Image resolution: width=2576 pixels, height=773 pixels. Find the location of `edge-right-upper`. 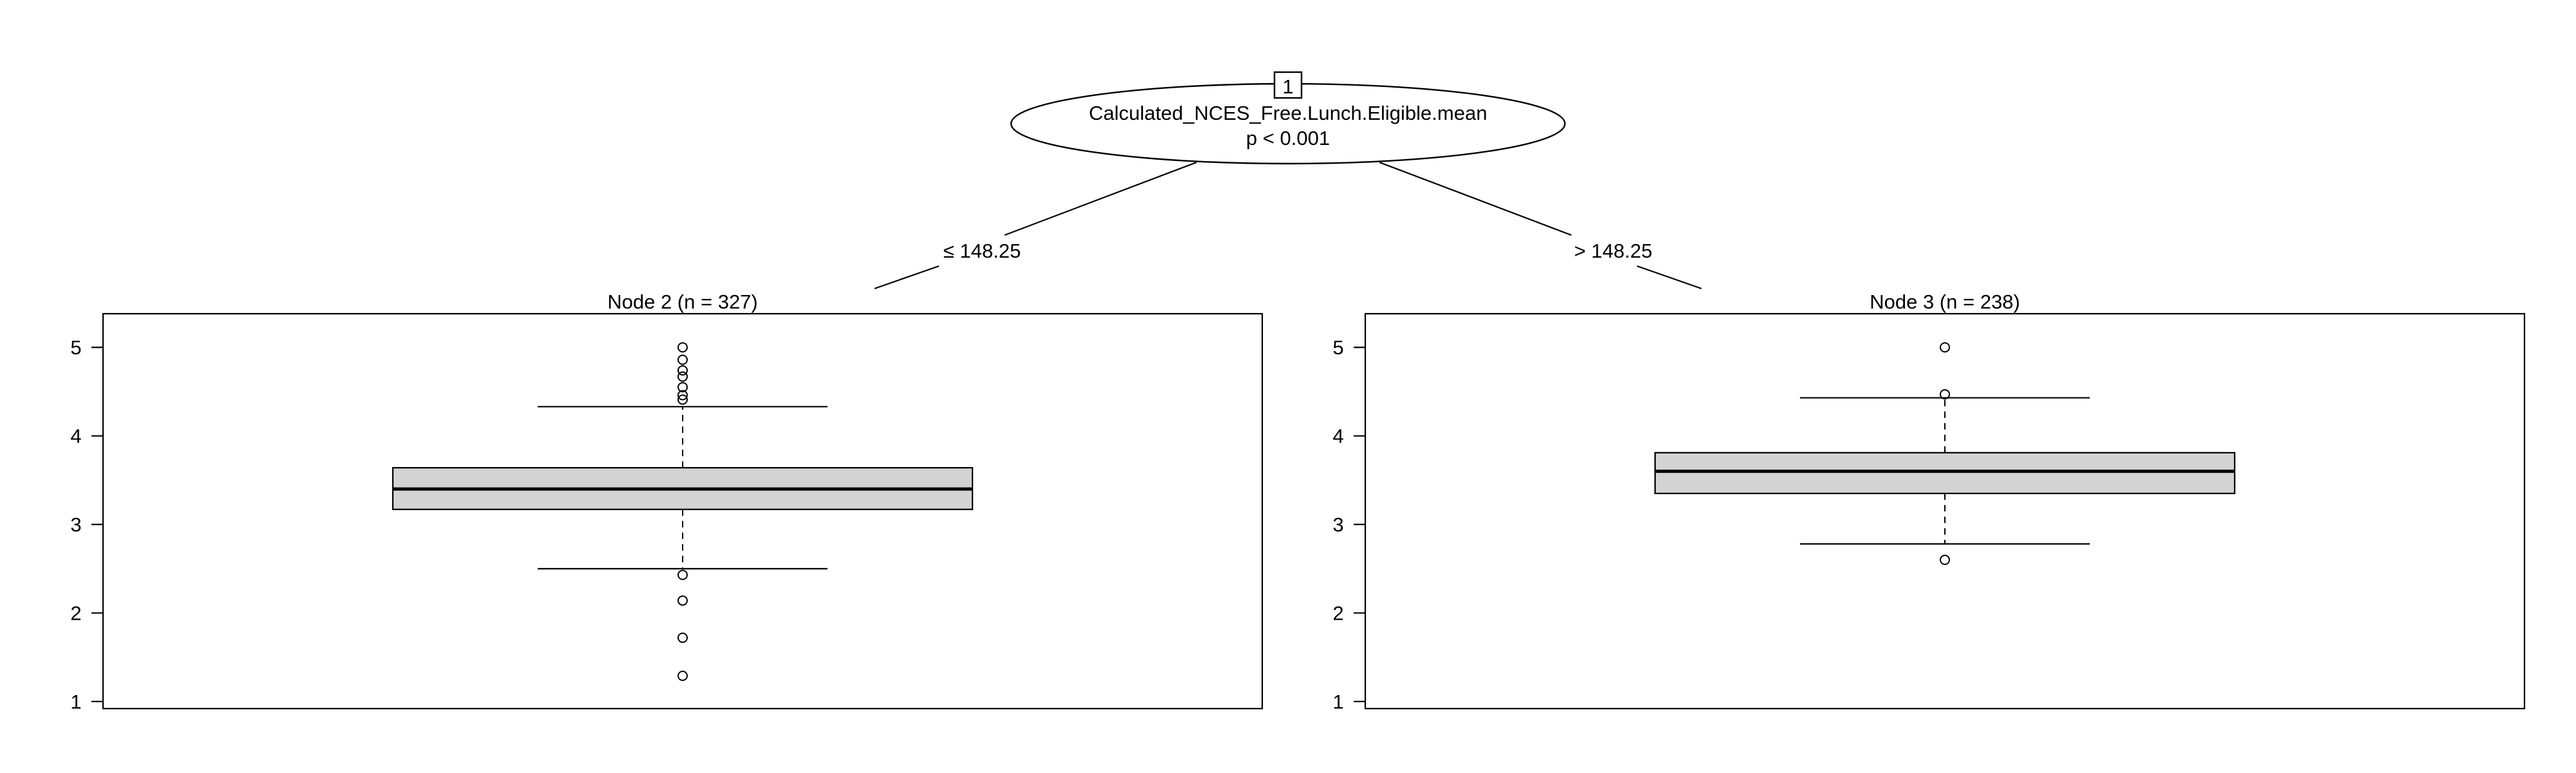

edge-right-upper is located at coordinates (1475, 199).